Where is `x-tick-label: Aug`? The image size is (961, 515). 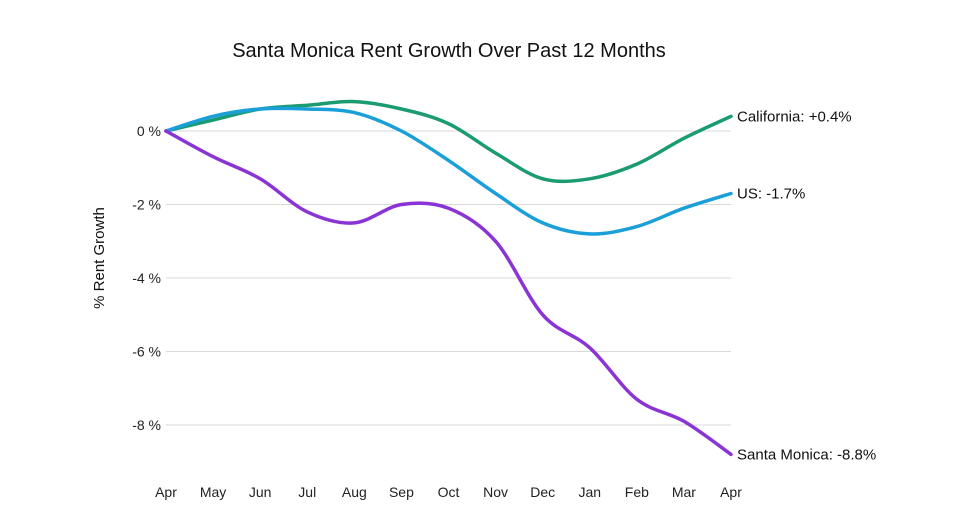
x-tick-label: Aug is located at coordinates (354, 492).